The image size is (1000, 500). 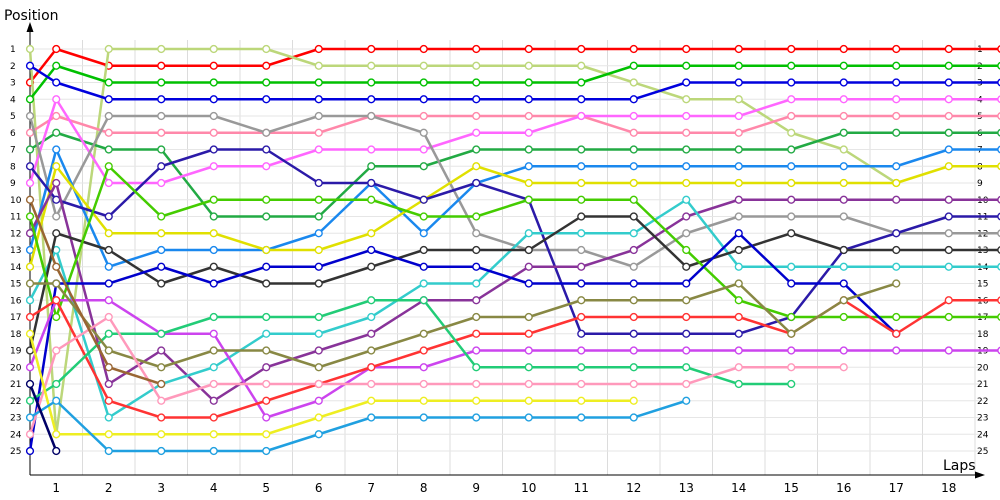 What do you see at coordinates (109, 488) in the screenshot?
I see `x-tick-label: 2` at bounding box center [109, 488].